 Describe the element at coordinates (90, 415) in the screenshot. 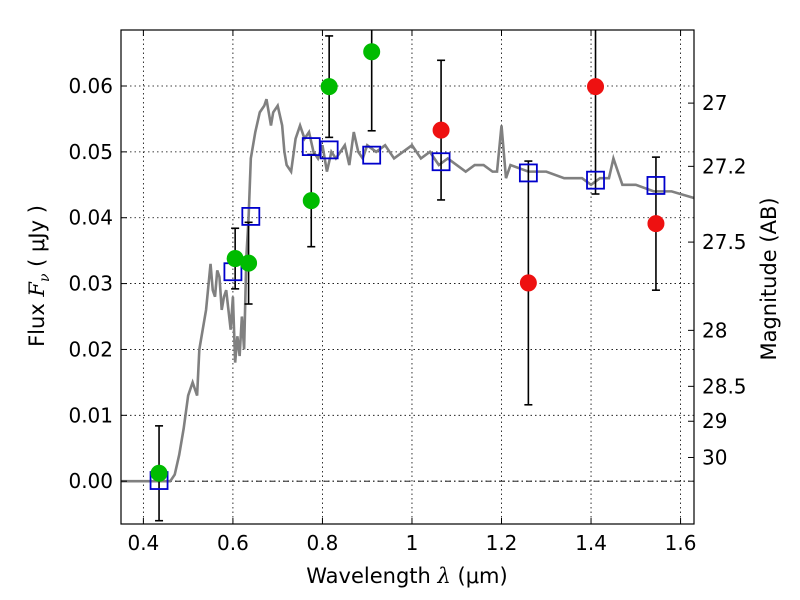

I see `y-tick-label: 0.01` at that location.